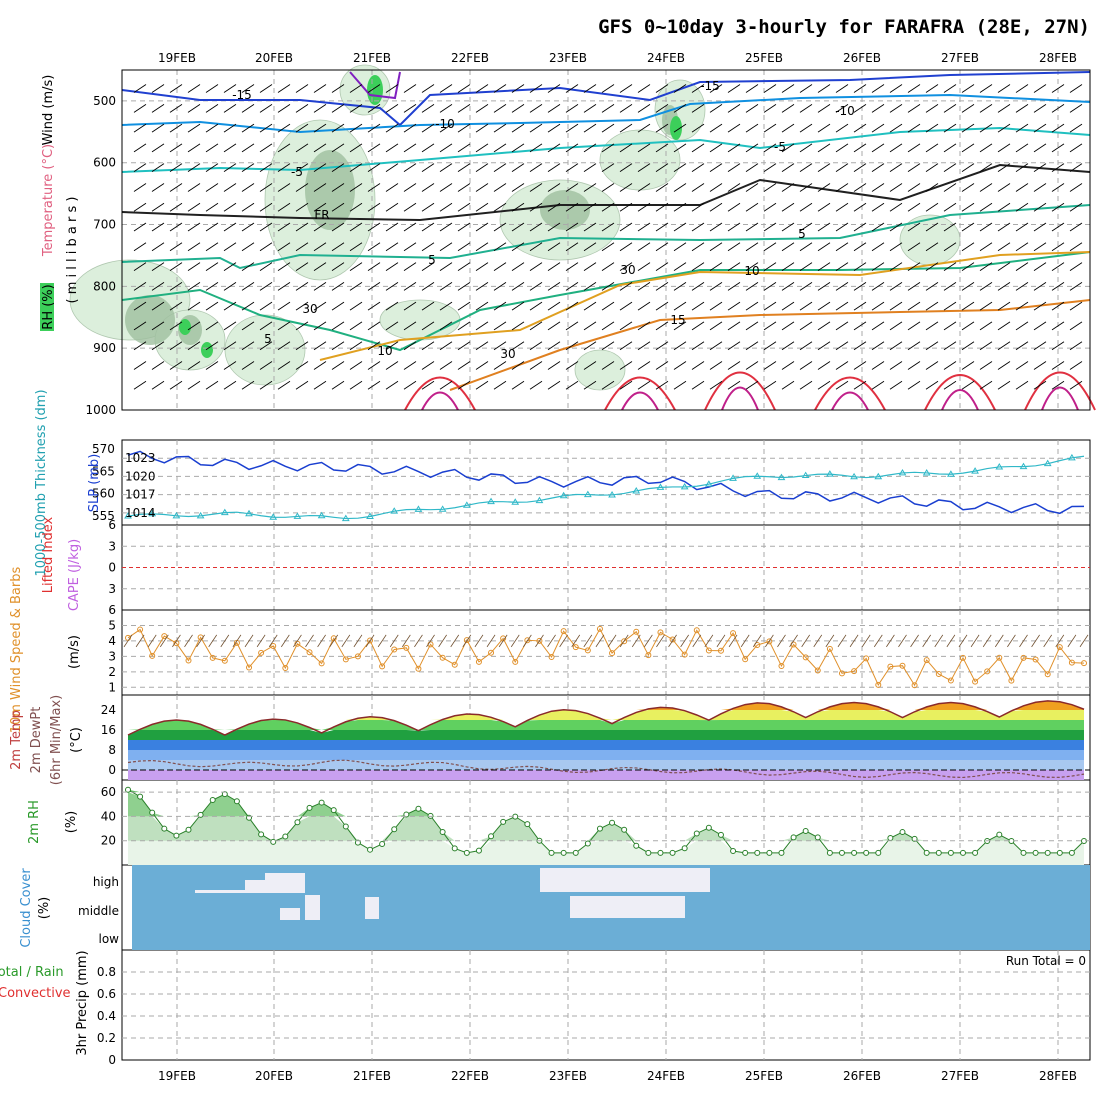 This screenshot has height=1105, width=1100. What do you see at coordinates (372, 1076) in the screenshot?
I see `date-label-bottom: 21FEB` at bounding box center [372, 1076].